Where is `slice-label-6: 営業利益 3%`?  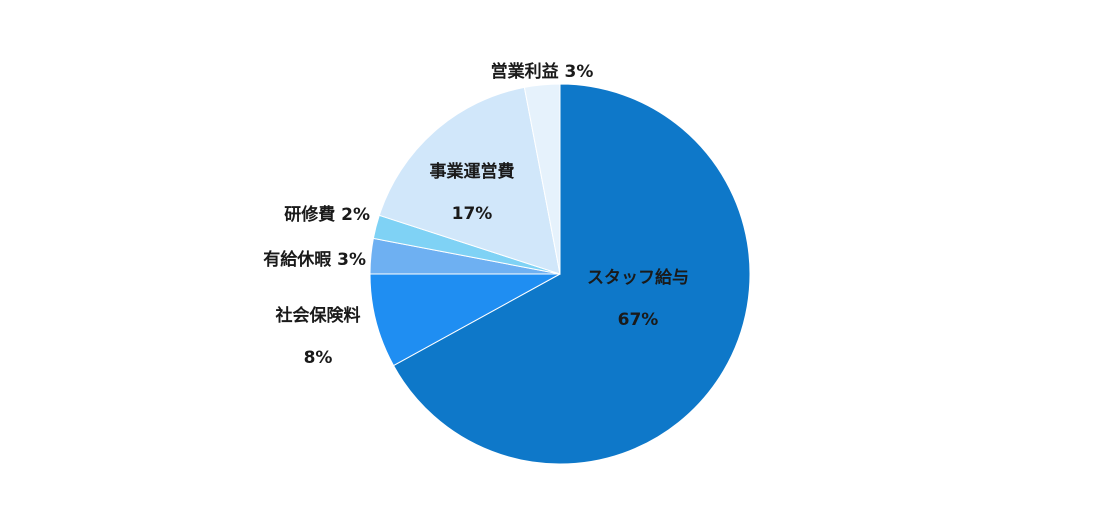 slice-label-6: 営業利益 3% is located at coordinates (542, 71).